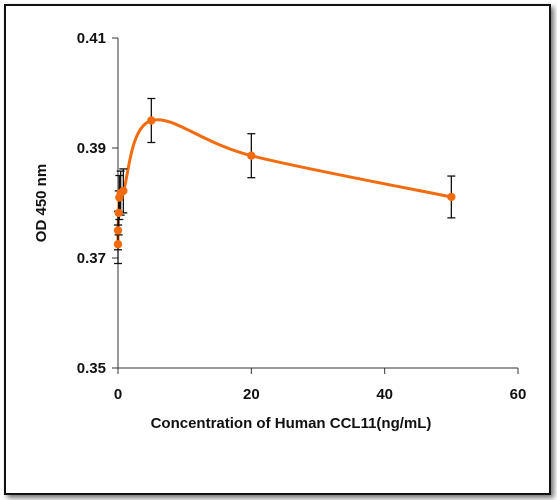 The image size is (557, 500). What do you see at coordinates (518, 394) in the screenshot?
I see `x-tick-label: 60` at bounding box center [518, 394].